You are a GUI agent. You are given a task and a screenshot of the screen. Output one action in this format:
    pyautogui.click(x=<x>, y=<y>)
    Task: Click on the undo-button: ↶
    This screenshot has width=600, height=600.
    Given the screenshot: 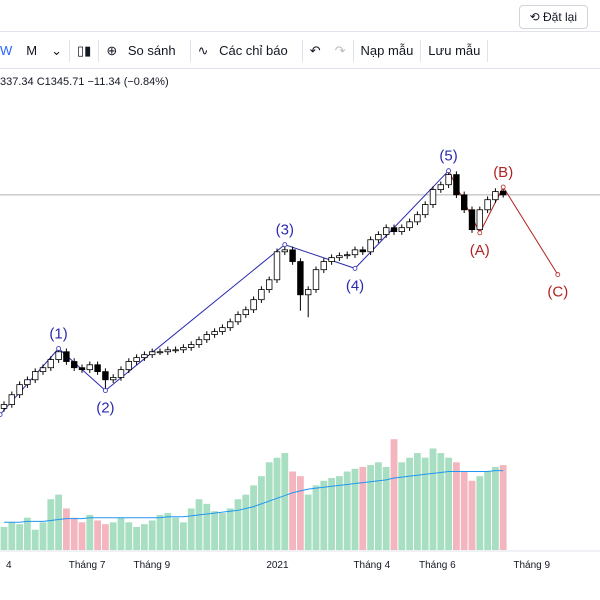 What is the action you would take?
    pyautogui.click(x=315, y=50)
    